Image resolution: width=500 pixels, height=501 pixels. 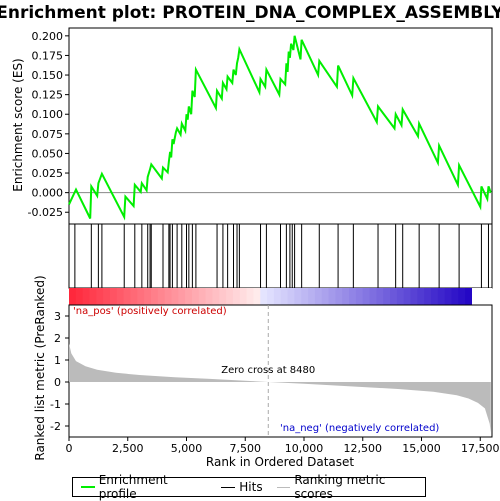 I want to click on legend-profile-label: Enrichment profile, so click(x=133, y=487).